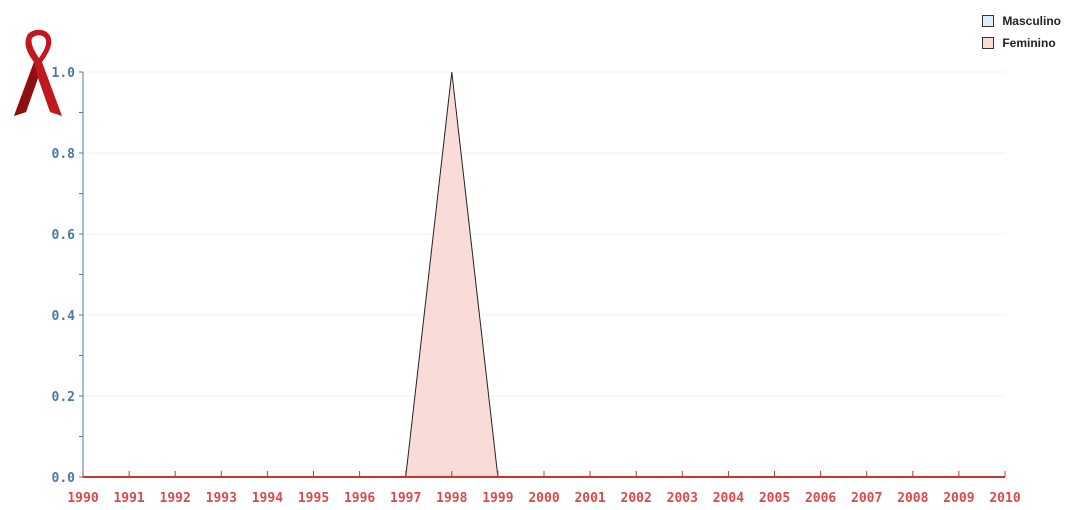  What do you see at coordinates (38, 72) in the screenshot?
I see `red-ribbon-icon` at bounding box center [38, 72].